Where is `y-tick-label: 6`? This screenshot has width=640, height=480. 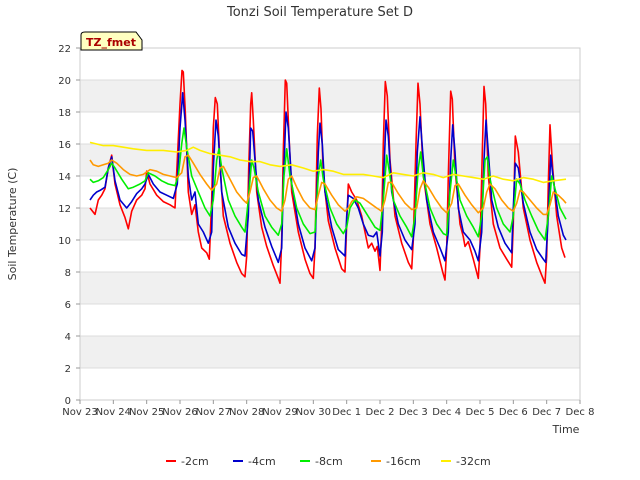 y-tick-label: 6 is located at coordinates (68, 305).